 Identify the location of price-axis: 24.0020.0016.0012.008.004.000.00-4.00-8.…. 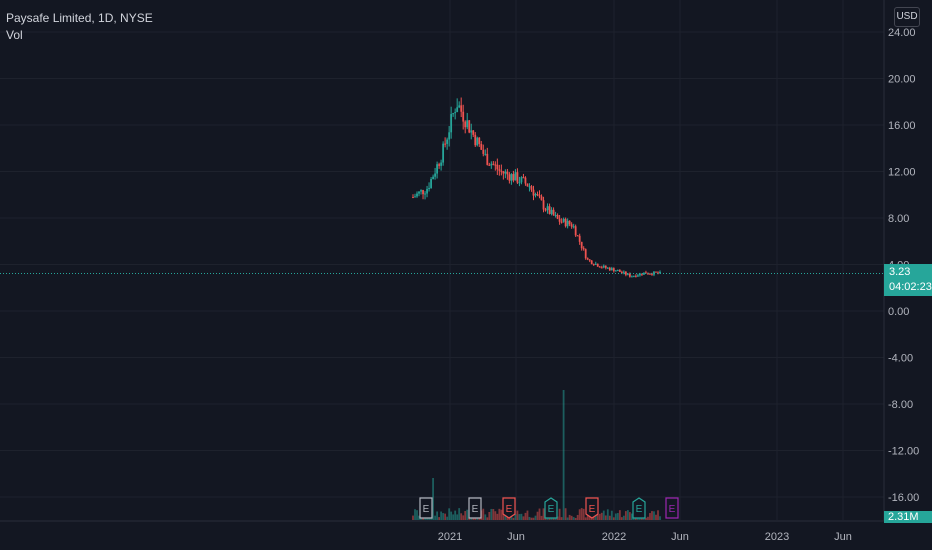
(903, 265).